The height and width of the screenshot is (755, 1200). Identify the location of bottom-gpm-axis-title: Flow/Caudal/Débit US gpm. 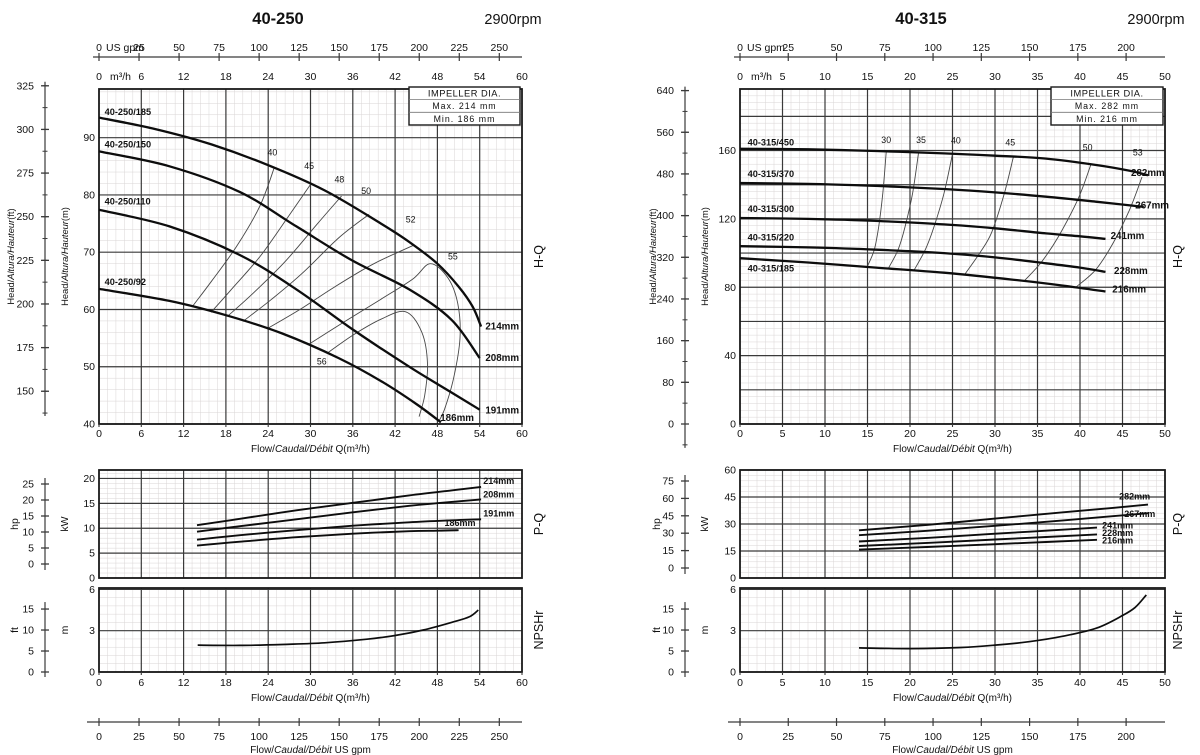
(952, 750).